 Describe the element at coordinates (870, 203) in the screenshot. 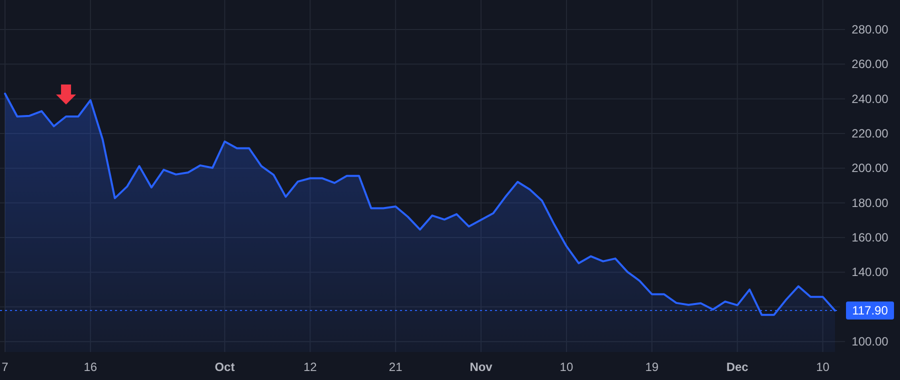

I see `y-tick-label: 180.00` at that location.